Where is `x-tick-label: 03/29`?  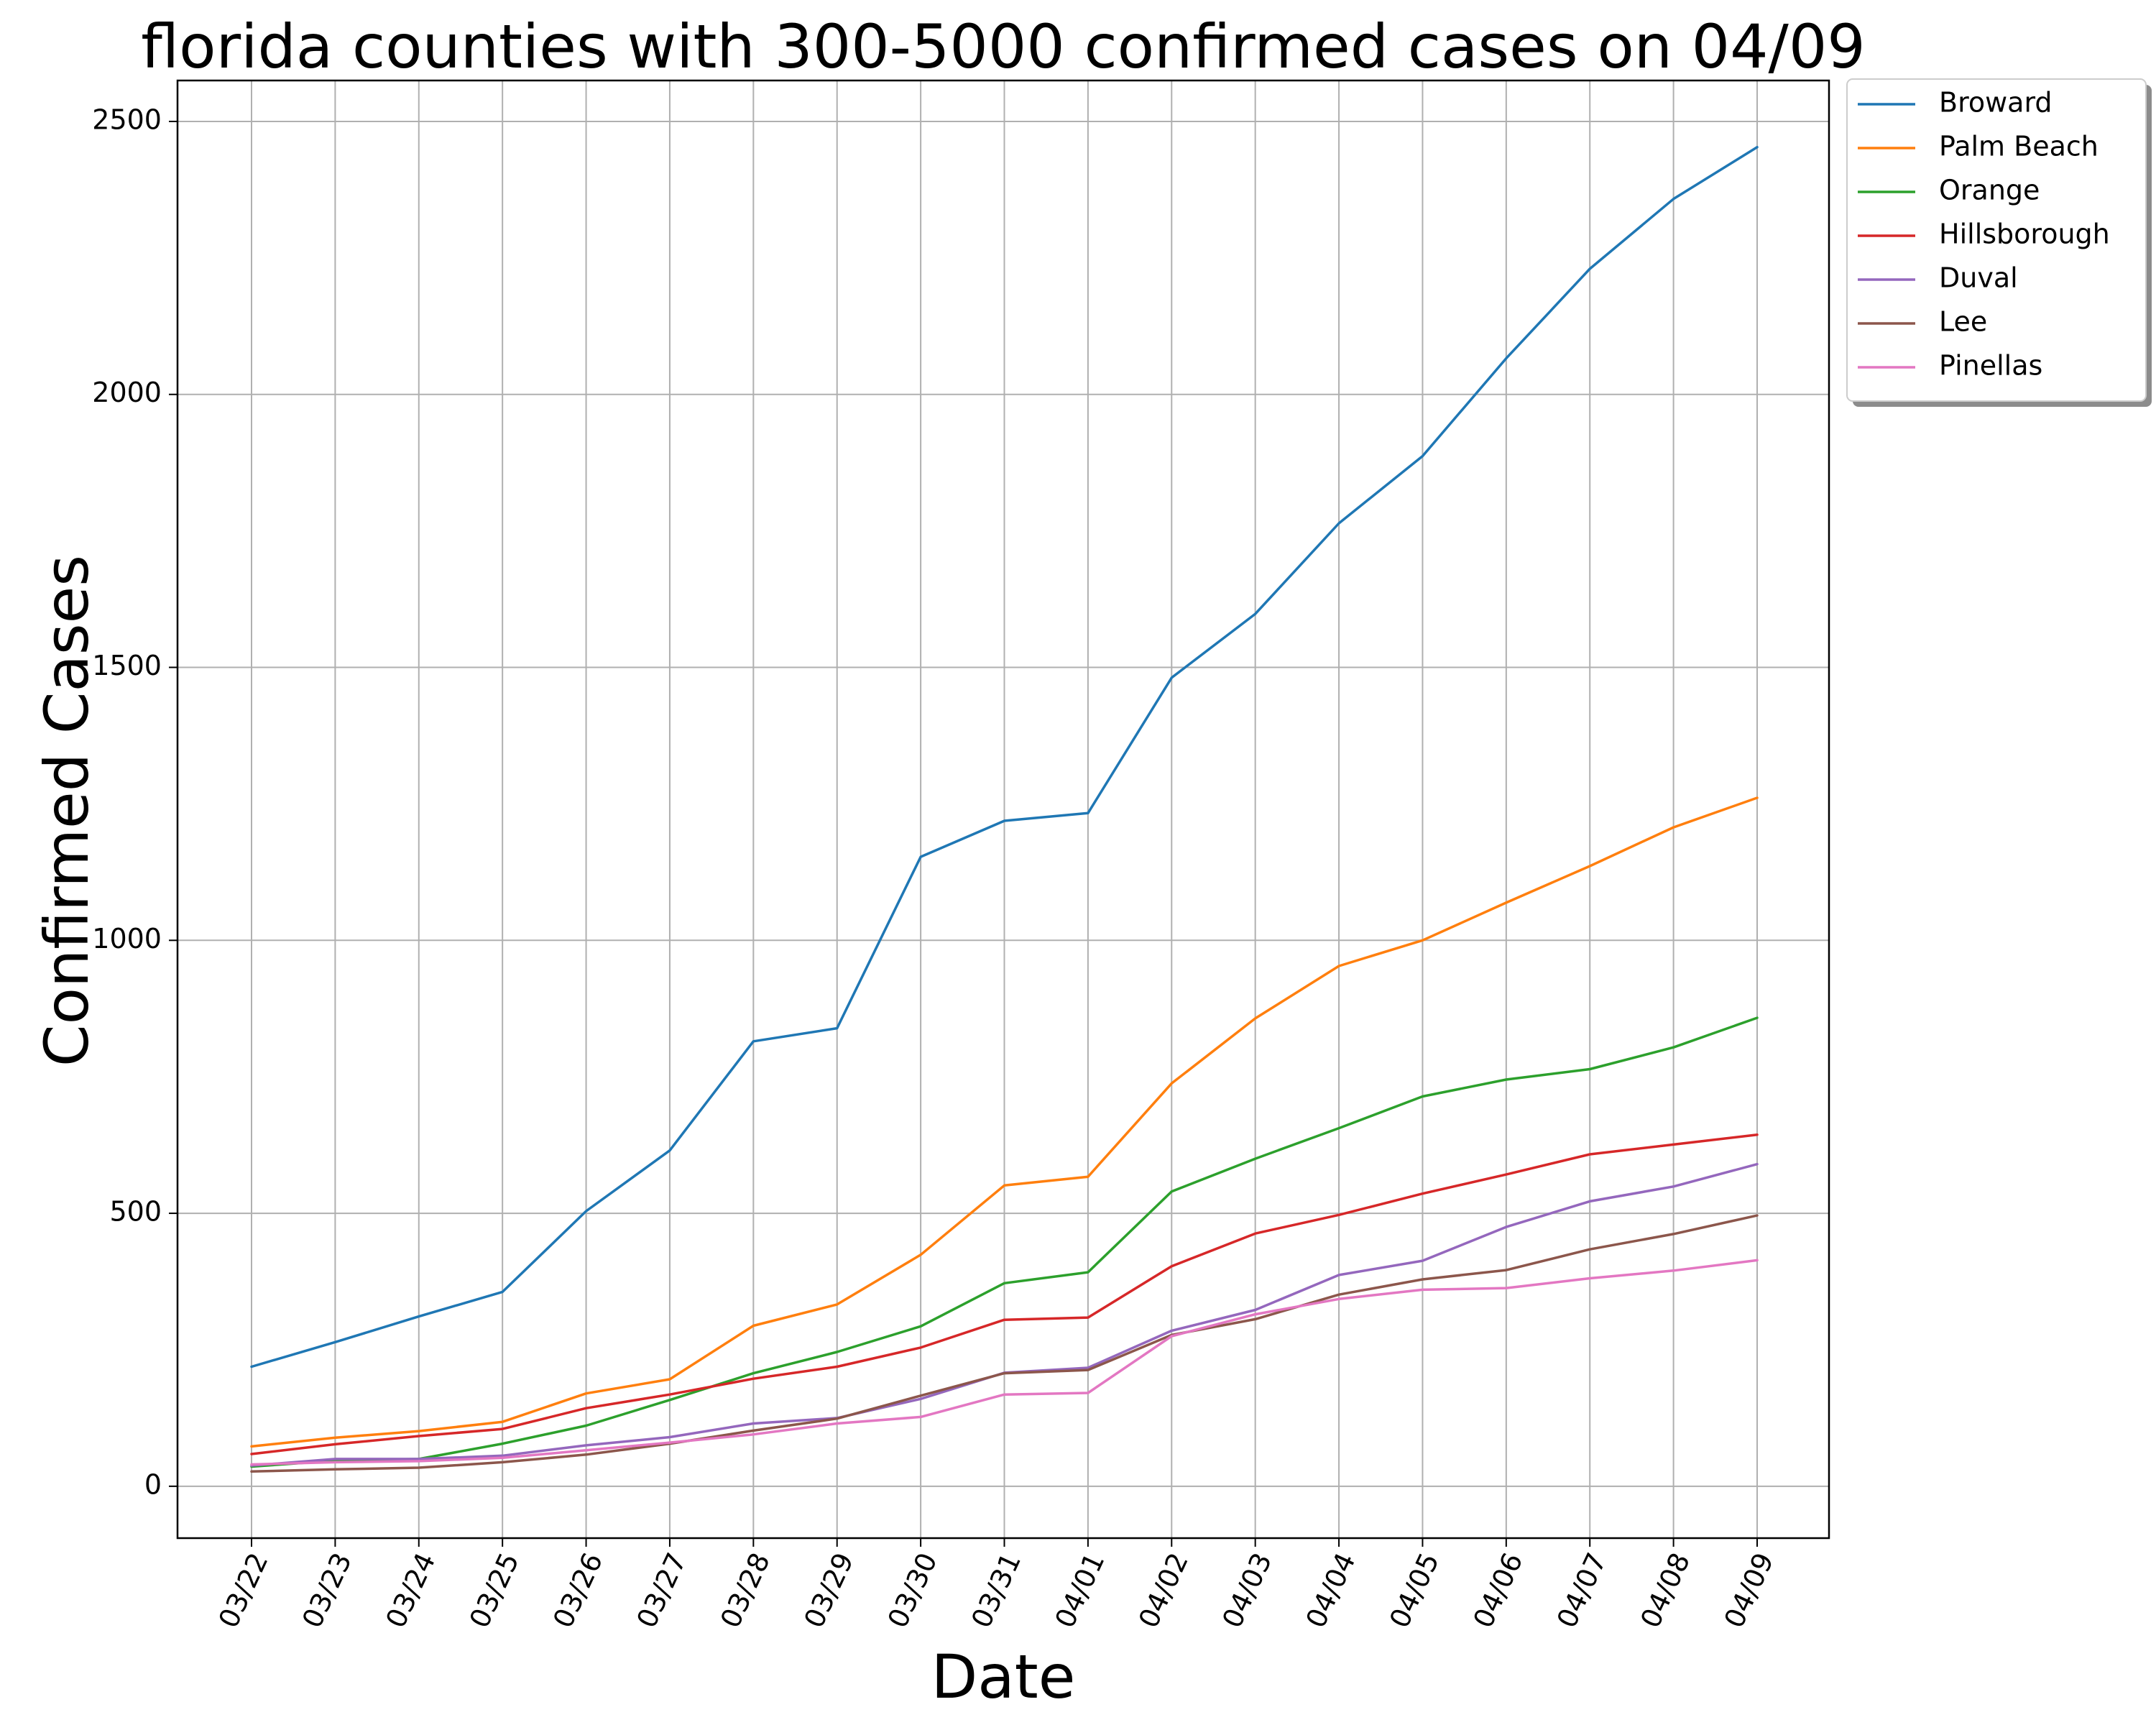 x-tick-label: 03/29 is located at coordinates (829, 1590).